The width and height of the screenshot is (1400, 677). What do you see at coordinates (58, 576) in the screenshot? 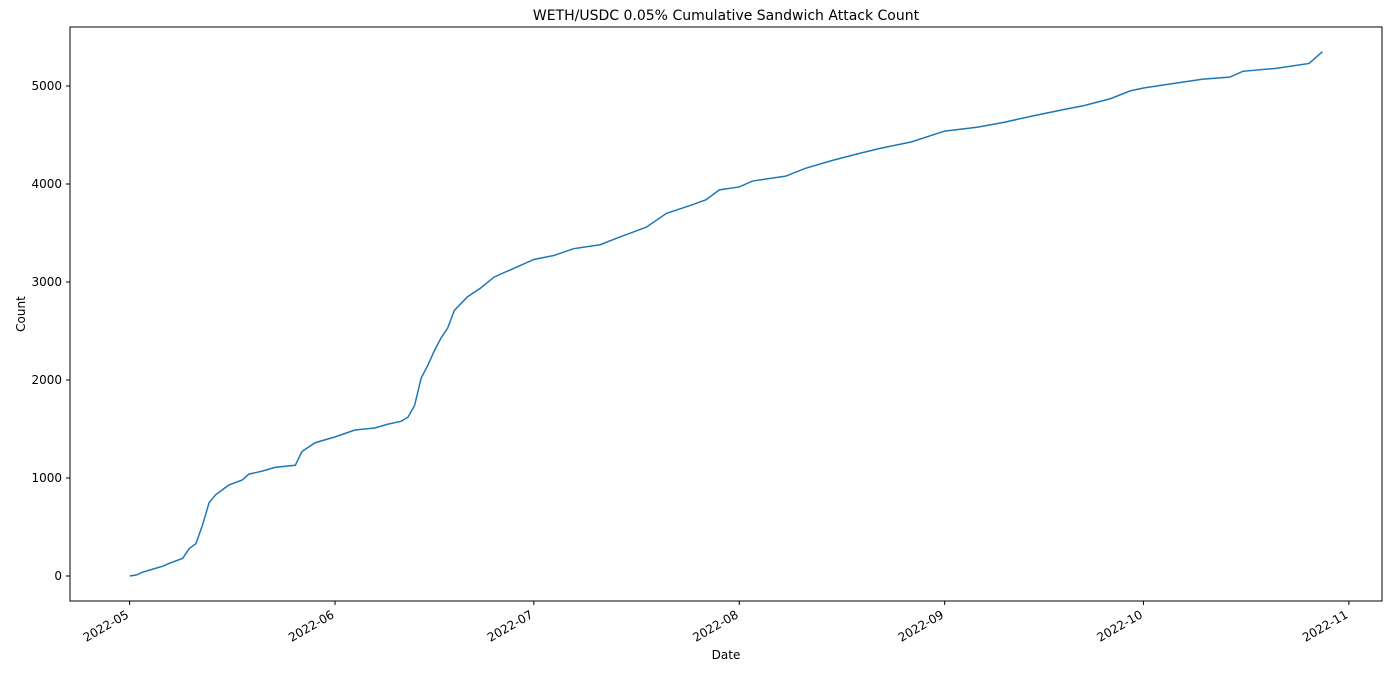
I see `y-tick-label: 0` at bounding box center [58, 576].